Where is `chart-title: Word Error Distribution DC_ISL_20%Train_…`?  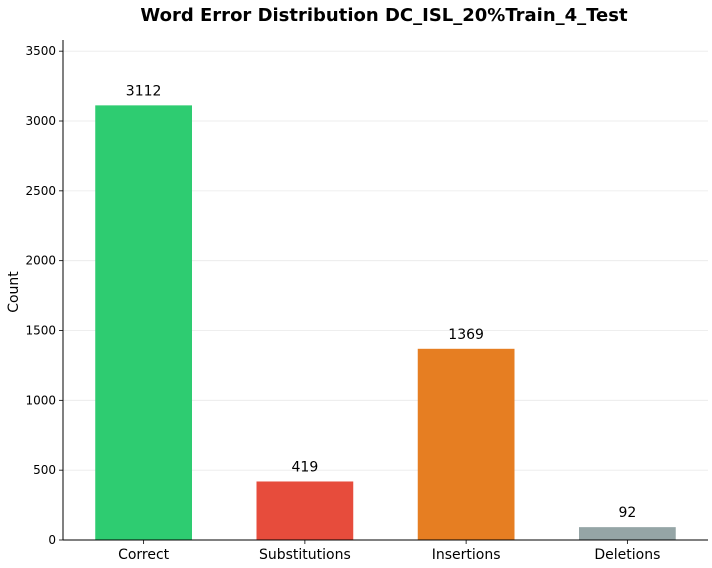
chart-title: Word Error Distribution DC_ISL_20%Train_… is located at coordinates (384, 15).